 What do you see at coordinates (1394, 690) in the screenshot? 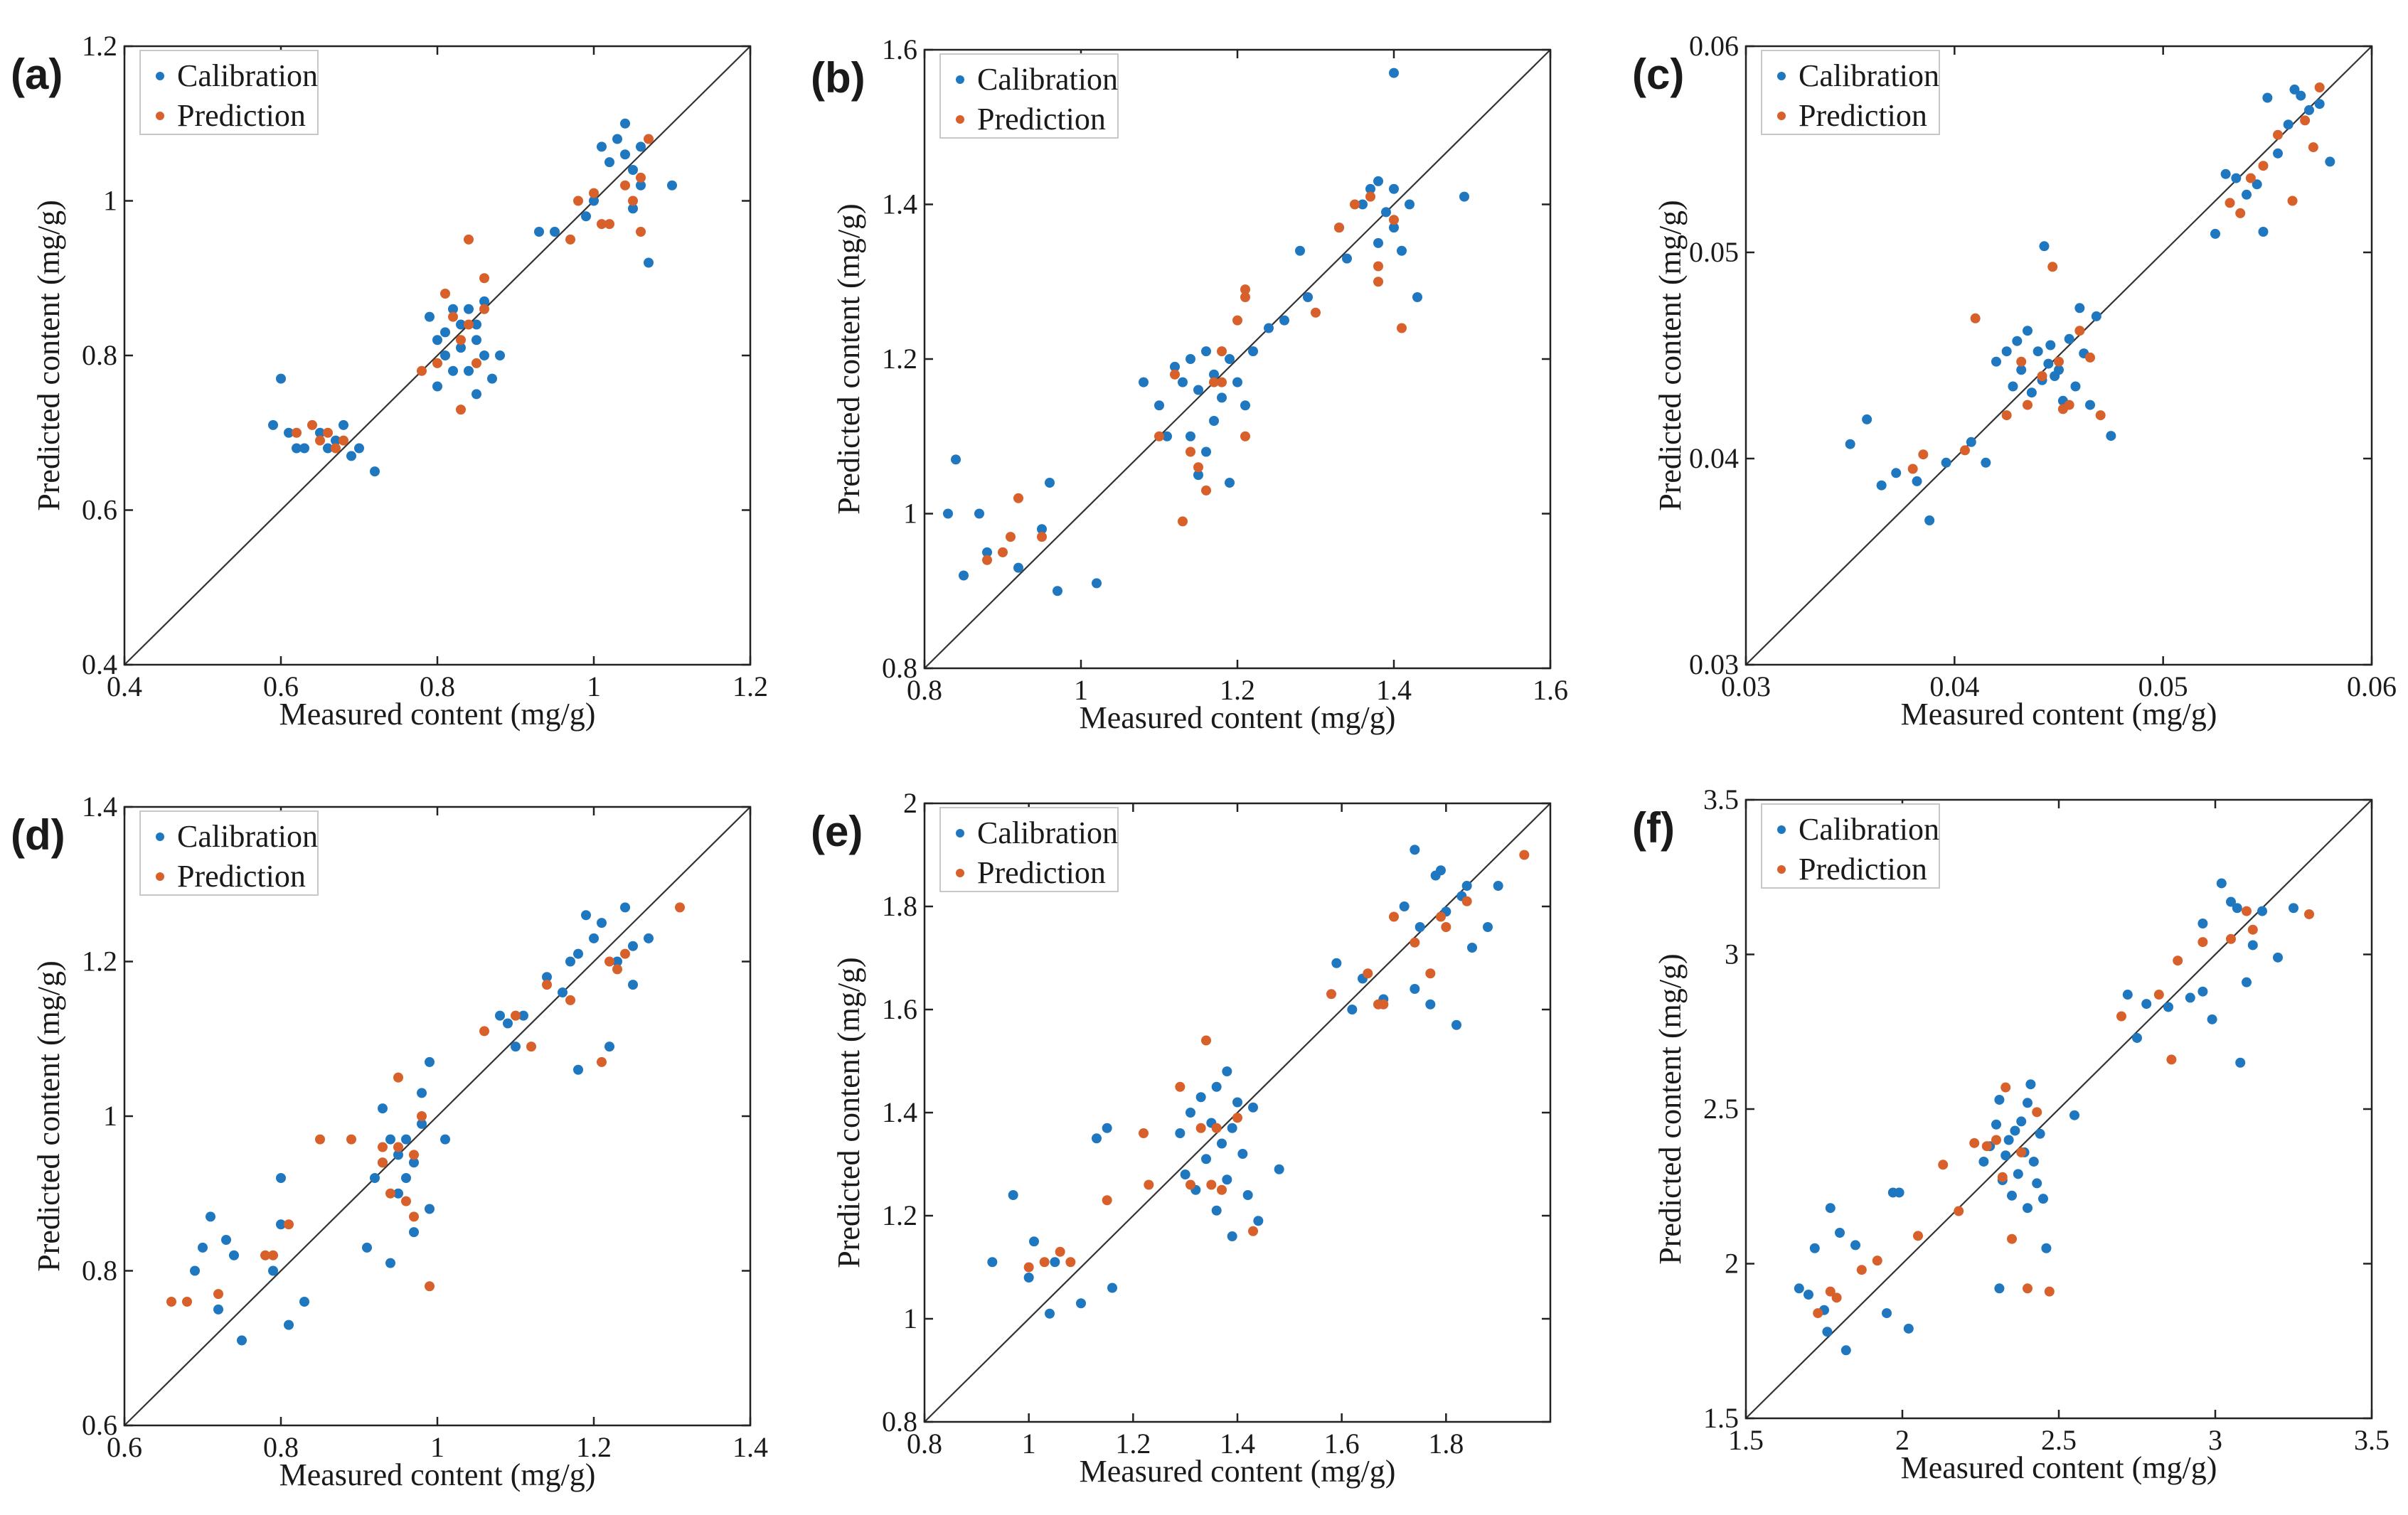
I see `x-tick-label: 1.4` at bounding box center [1394, 690].